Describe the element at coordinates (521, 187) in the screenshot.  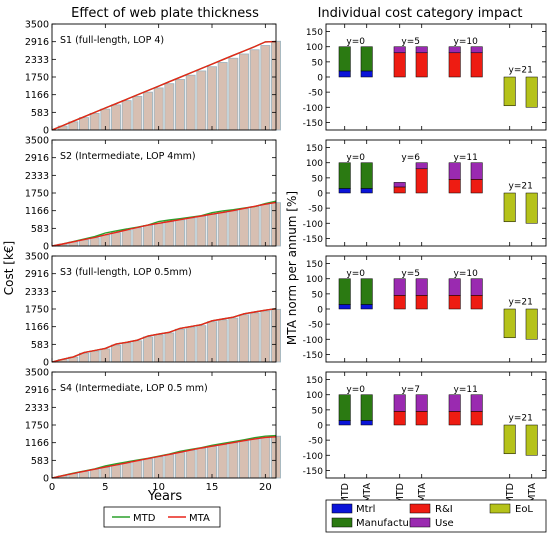
I see `group-label: y=21` at that location.